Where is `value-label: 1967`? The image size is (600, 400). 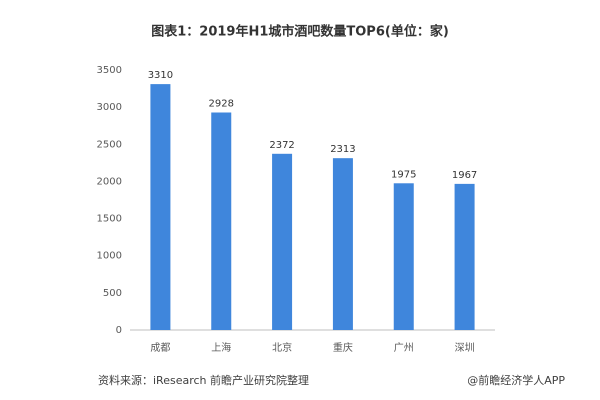
value-label: 1967 is located at coordinates (464, 175).